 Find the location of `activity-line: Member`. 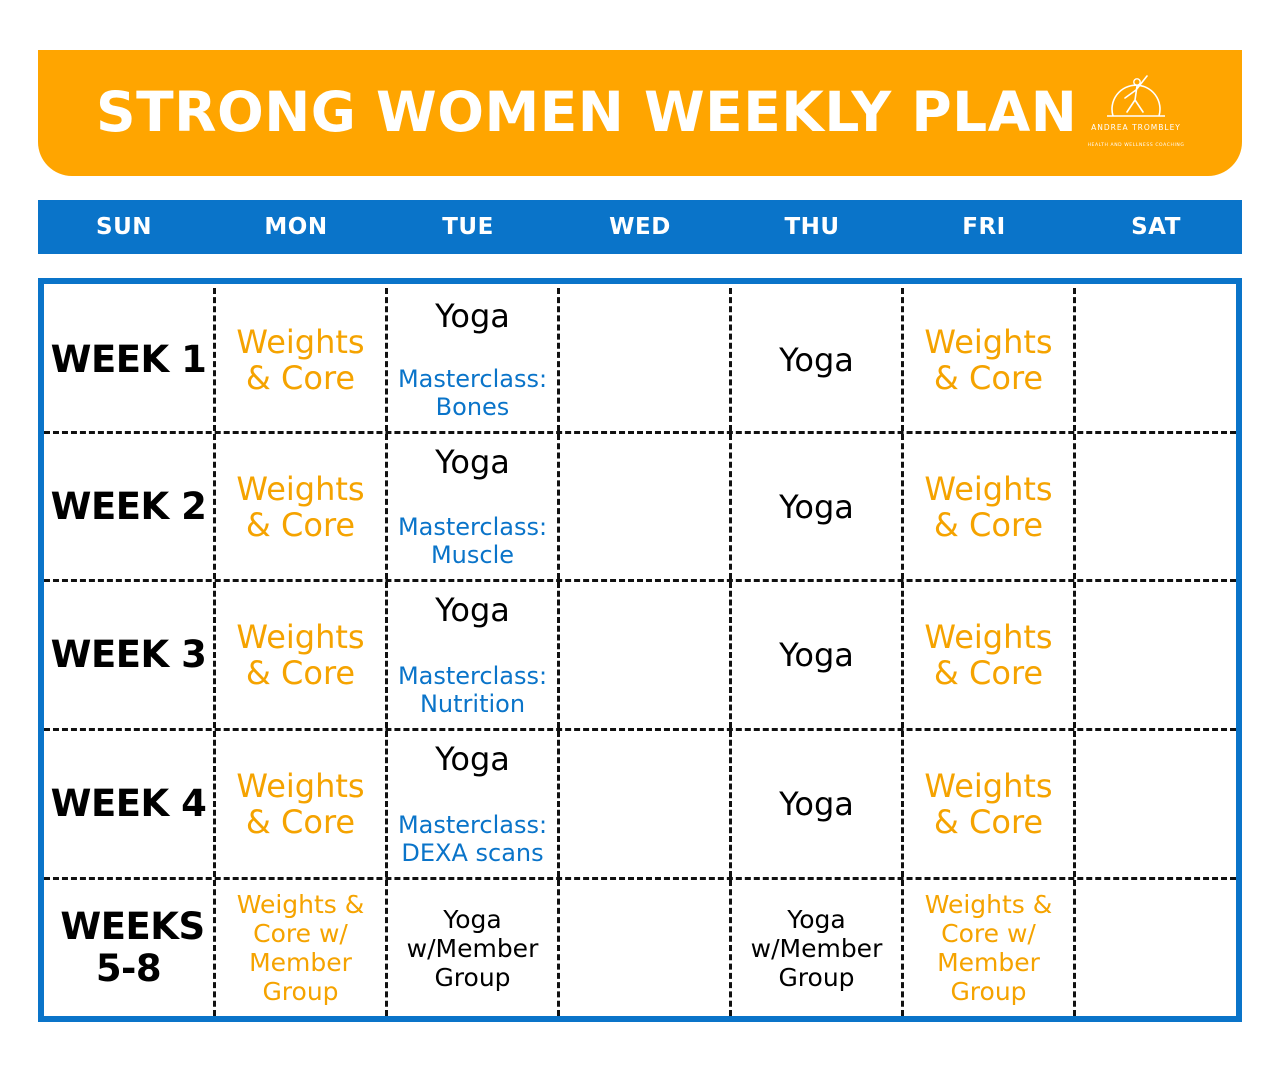

activity-line: Member is located at coordinates (300, 962).